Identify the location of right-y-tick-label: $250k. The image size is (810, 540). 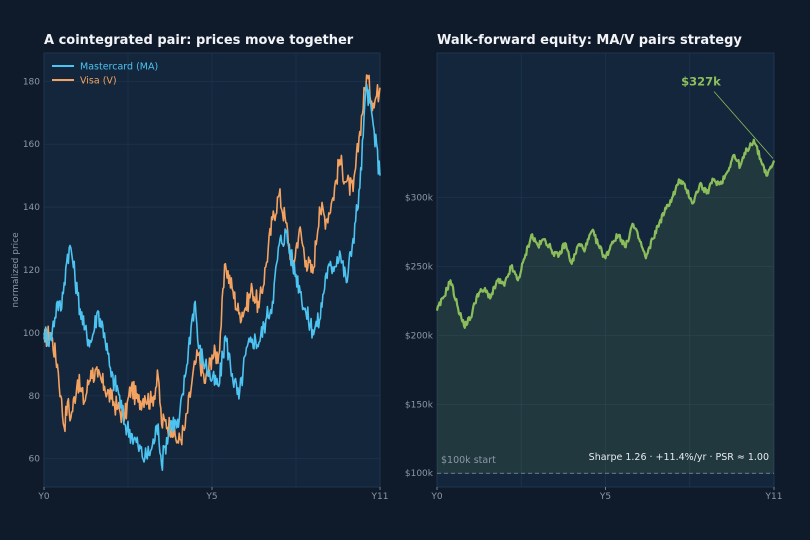
(419, 268).